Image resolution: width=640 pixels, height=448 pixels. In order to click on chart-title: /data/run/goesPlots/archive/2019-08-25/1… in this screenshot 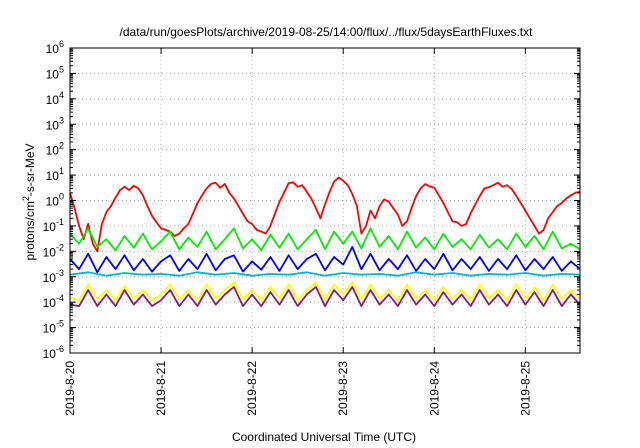, I will do `click(327, 32)`.